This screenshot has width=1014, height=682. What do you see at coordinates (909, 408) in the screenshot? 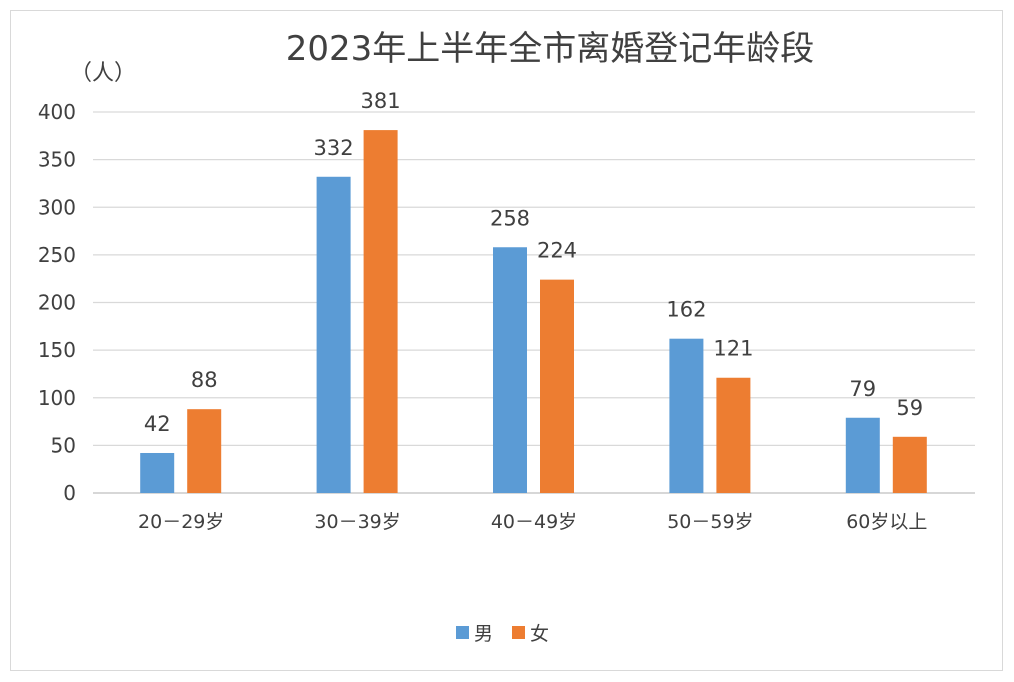
I see `data-label: 59` at bounding box center [909, 408].